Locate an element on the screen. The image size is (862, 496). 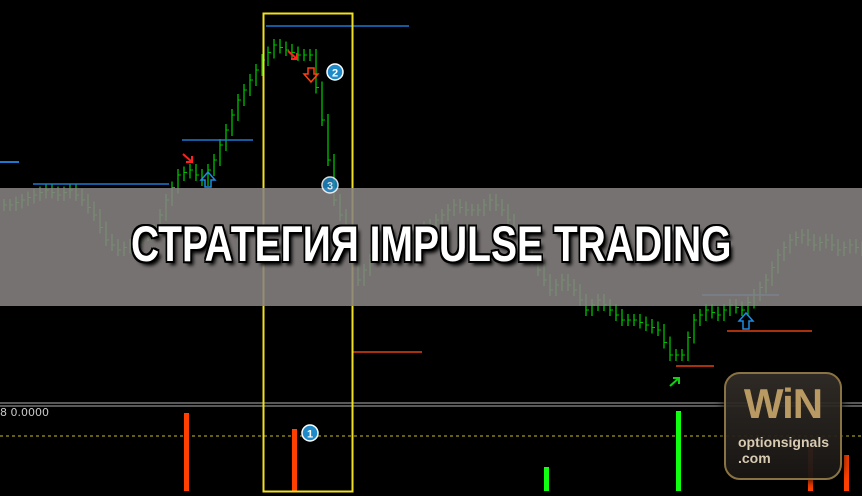
logo-mark: WiN is located at coordinates (783, 403).